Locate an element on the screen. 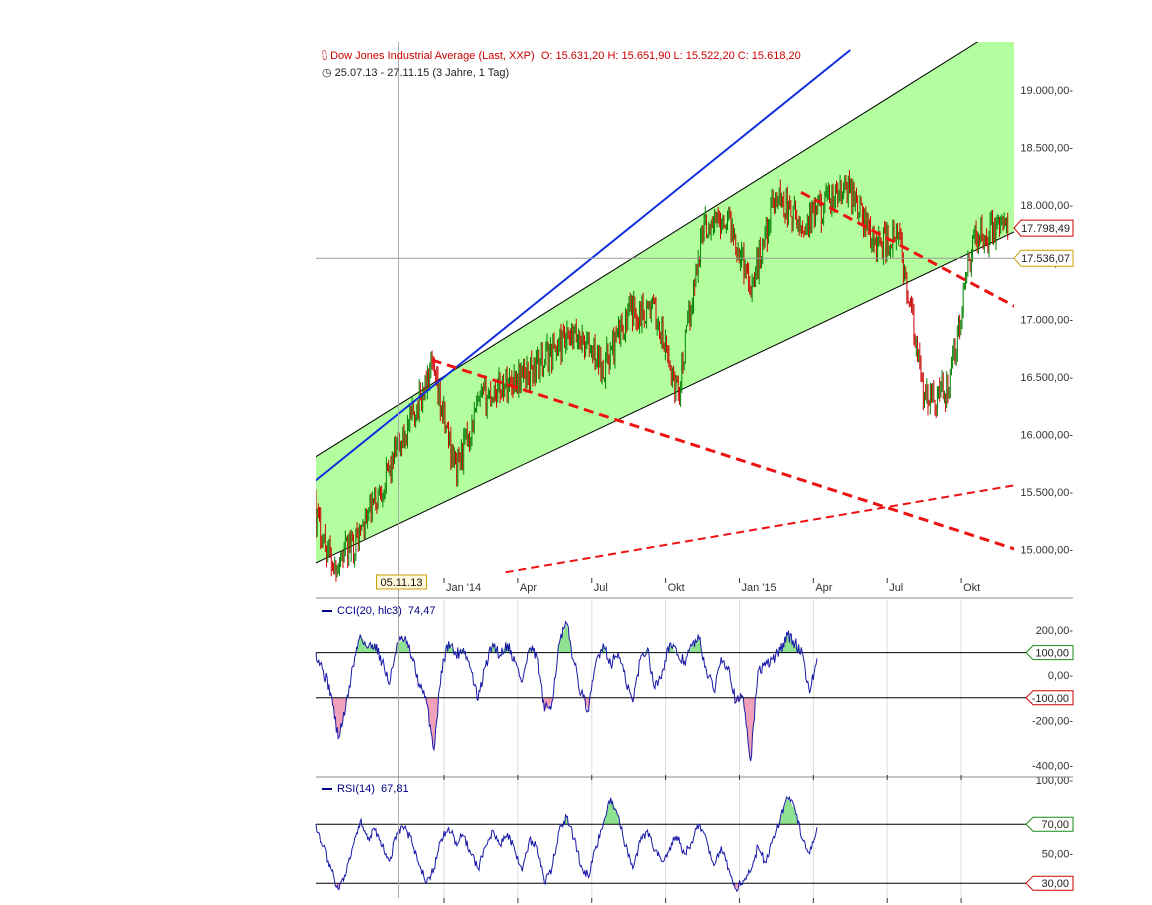 This screenshot has width=1152, height=905. crosshair-price-tag-label: 17.536,07 is located at coordinates (1045, 259).